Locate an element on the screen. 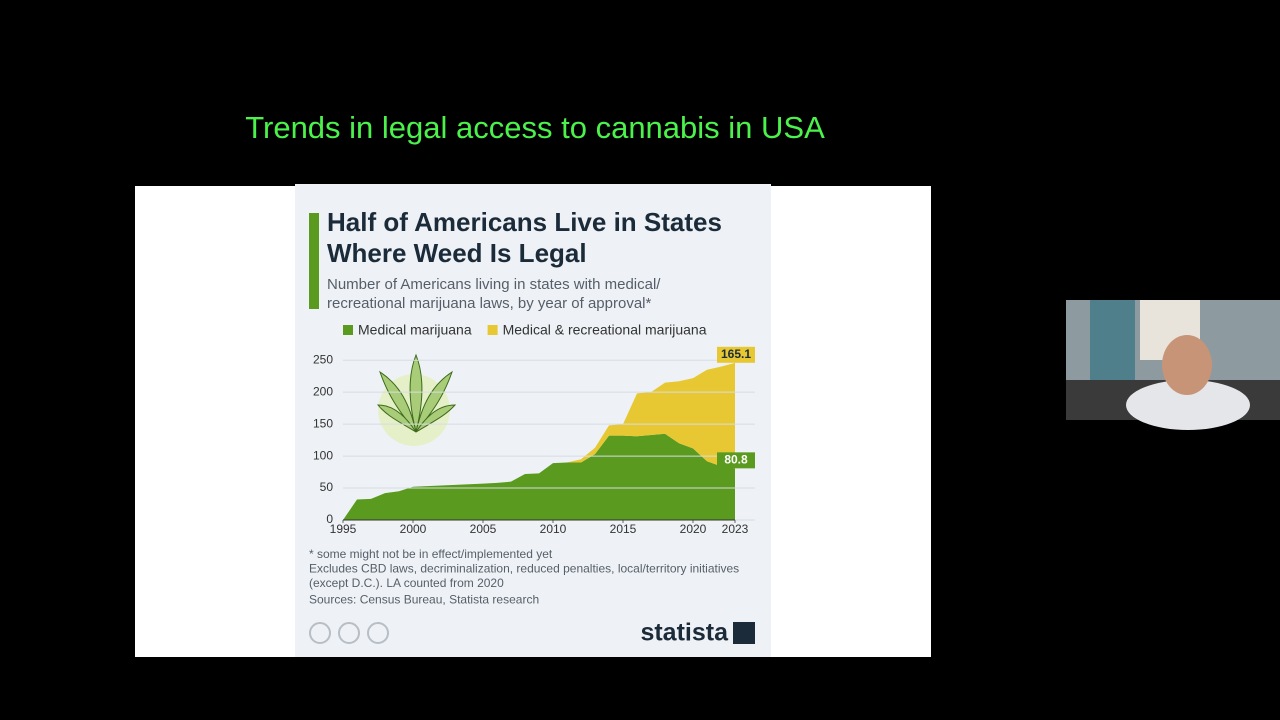  y-tick-label: 50 is located at coordinates (327, 487).